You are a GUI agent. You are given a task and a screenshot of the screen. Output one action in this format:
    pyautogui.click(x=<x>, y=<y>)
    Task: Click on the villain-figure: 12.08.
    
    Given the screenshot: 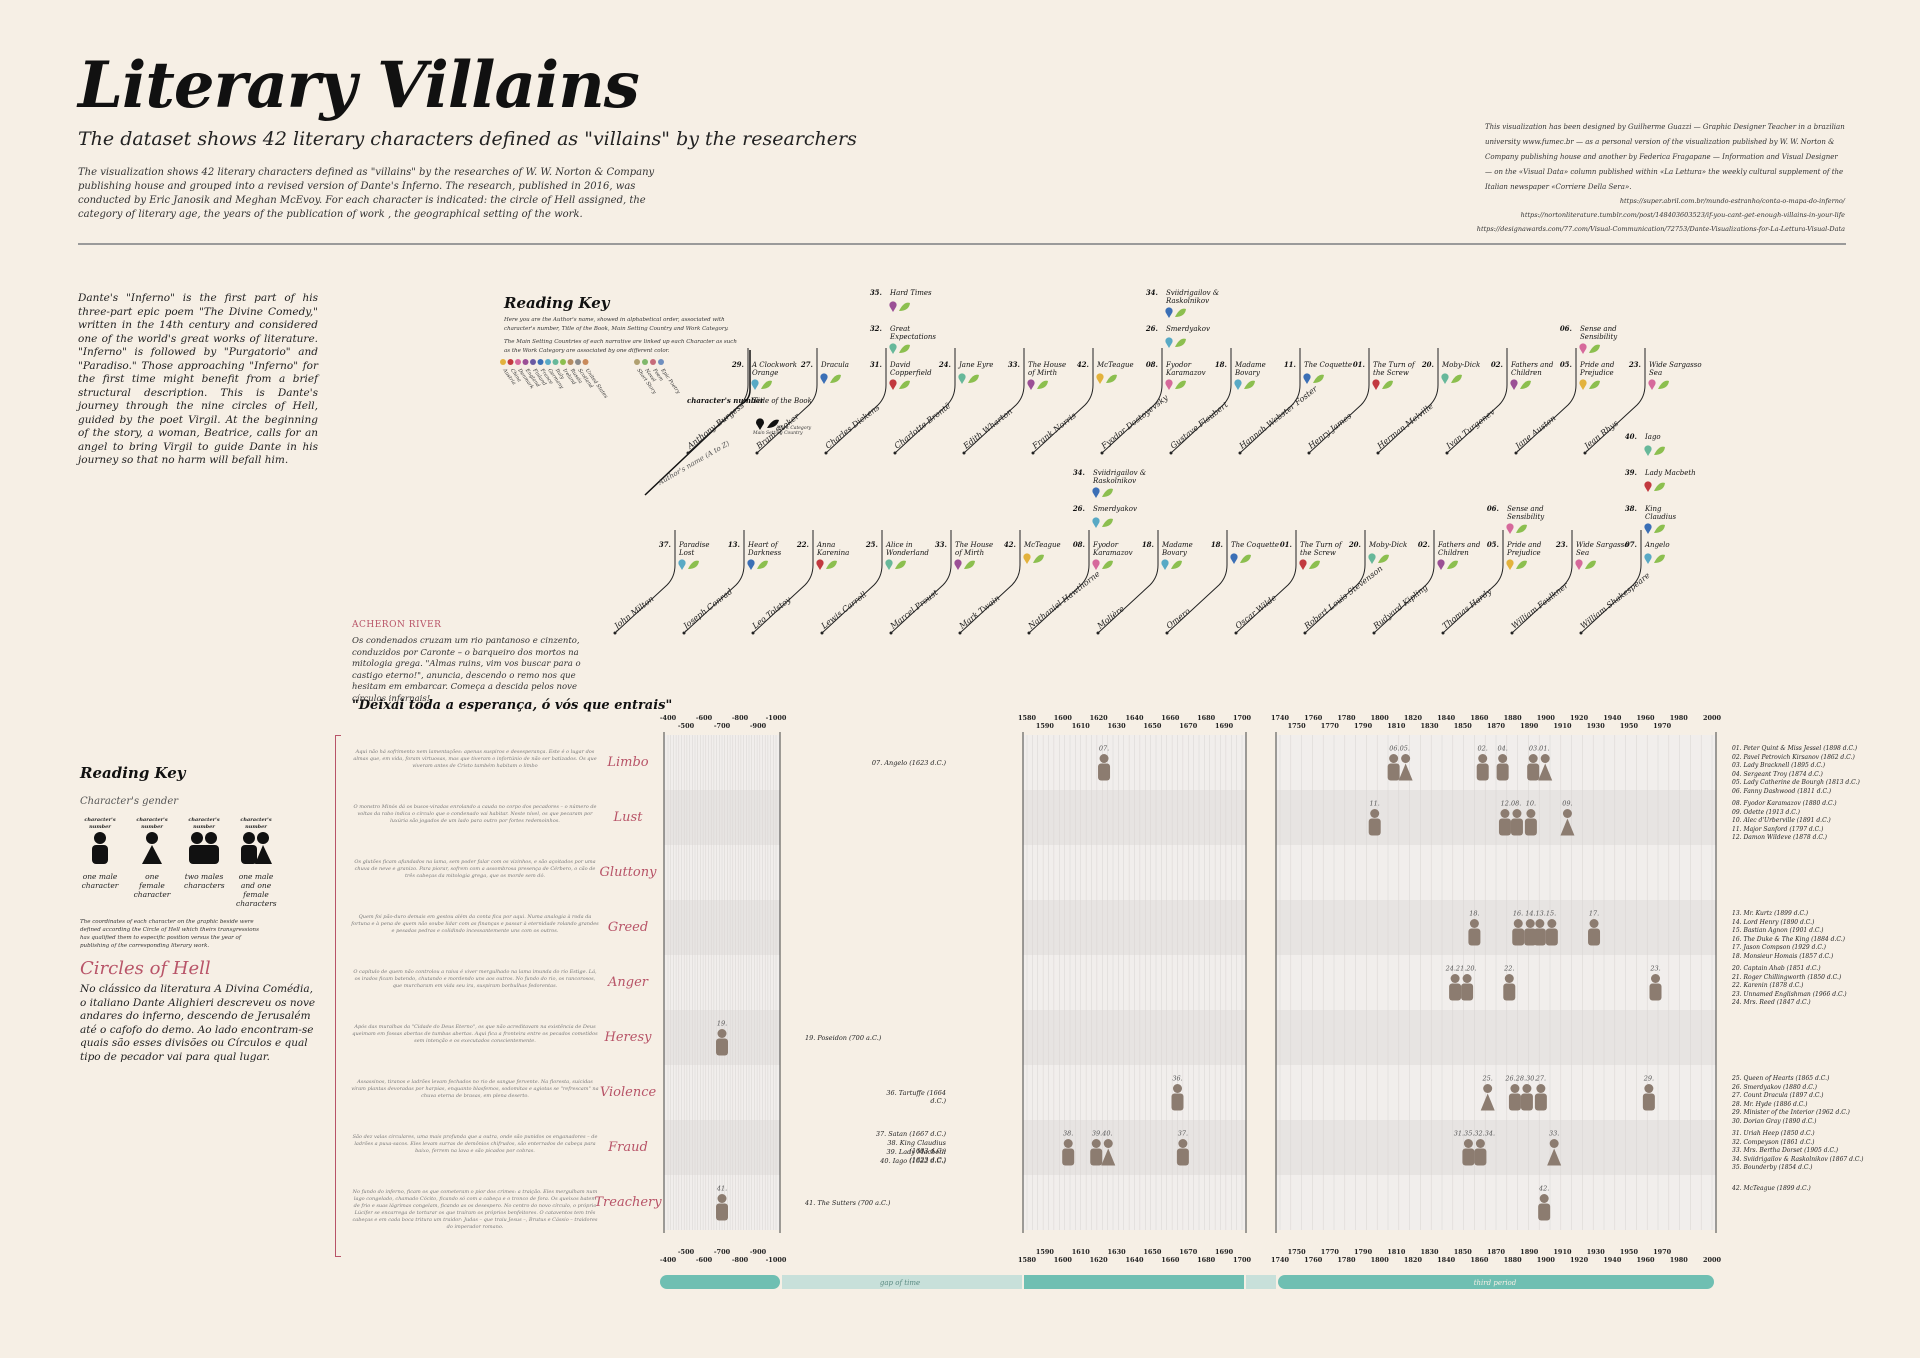 What is the action you would take?
    pyautogui.click(x=1510, y=818)
    